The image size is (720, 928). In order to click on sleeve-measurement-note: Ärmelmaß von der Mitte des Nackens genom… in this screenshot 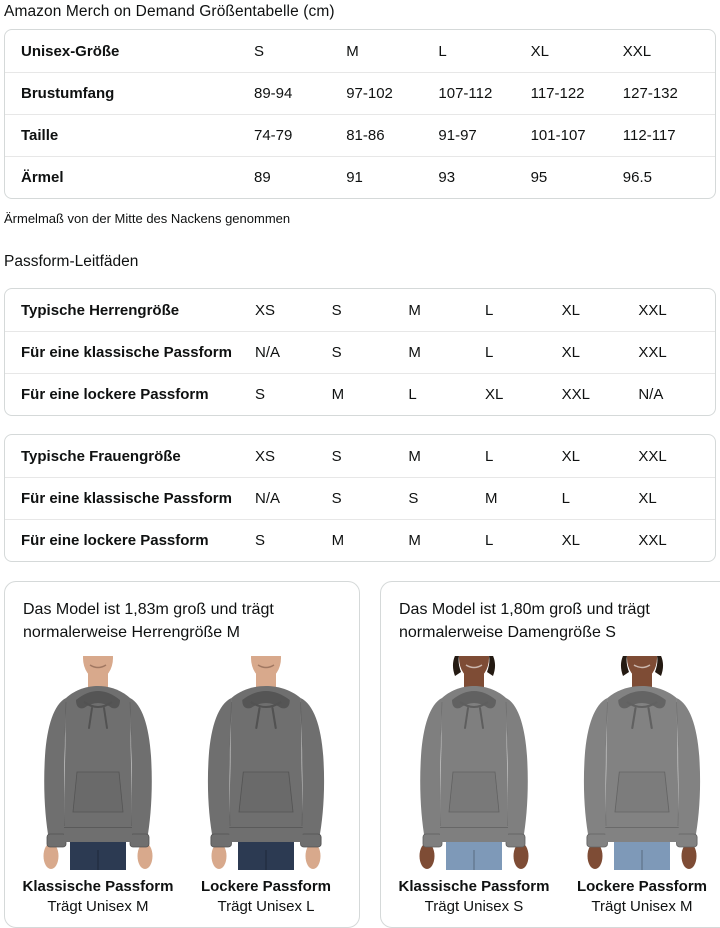, I will do `click(147, 218)`.